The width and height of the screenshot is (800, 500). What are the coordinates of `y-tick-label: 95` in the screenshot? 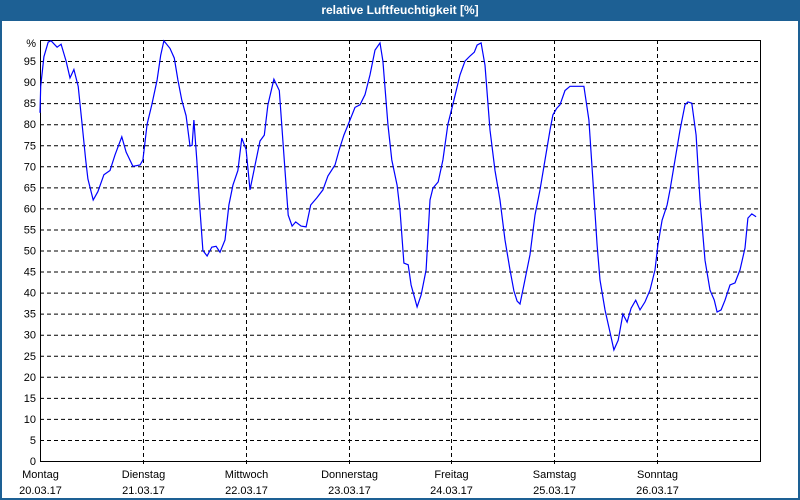 It's located at (30, 62).